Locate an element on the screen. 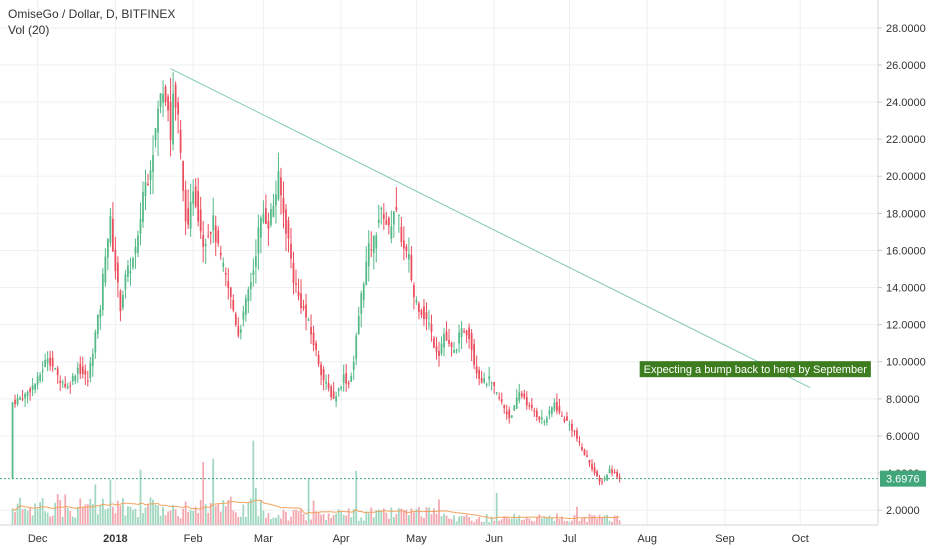  y-tick-label: 24.0000 is located at coordinates (906, 103).